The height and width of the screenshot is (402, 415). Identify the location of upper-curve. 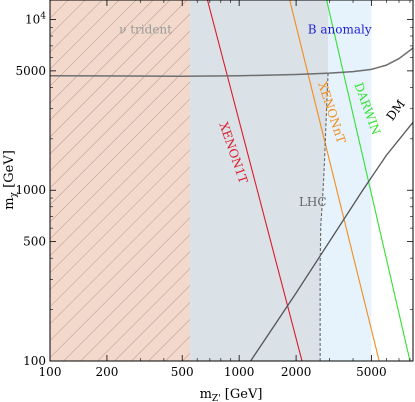
(231, 62).